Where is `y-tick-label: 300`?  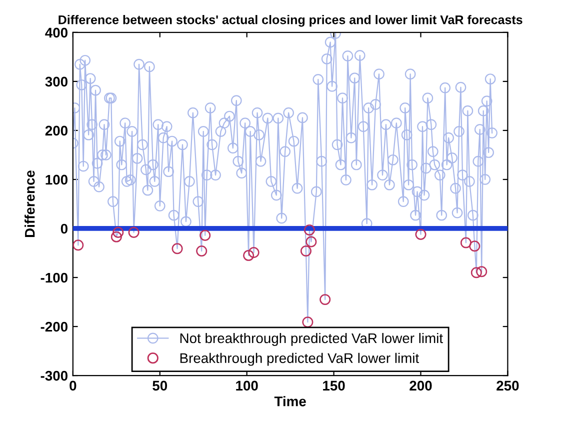 y-tick-label: 300 is located at coordinates (56, 81).